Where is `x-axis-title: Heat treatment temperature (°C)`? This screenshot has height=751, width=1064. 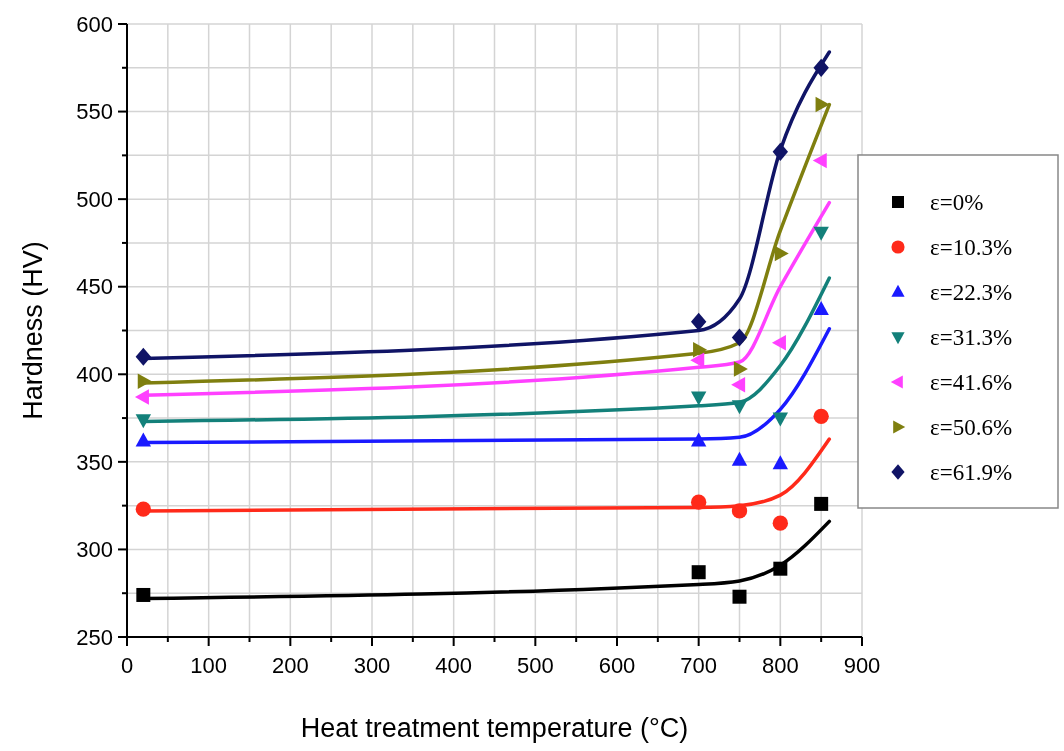 x-axis-title: Heat treatment temperature (°C) is located at coordinates (494, 728).